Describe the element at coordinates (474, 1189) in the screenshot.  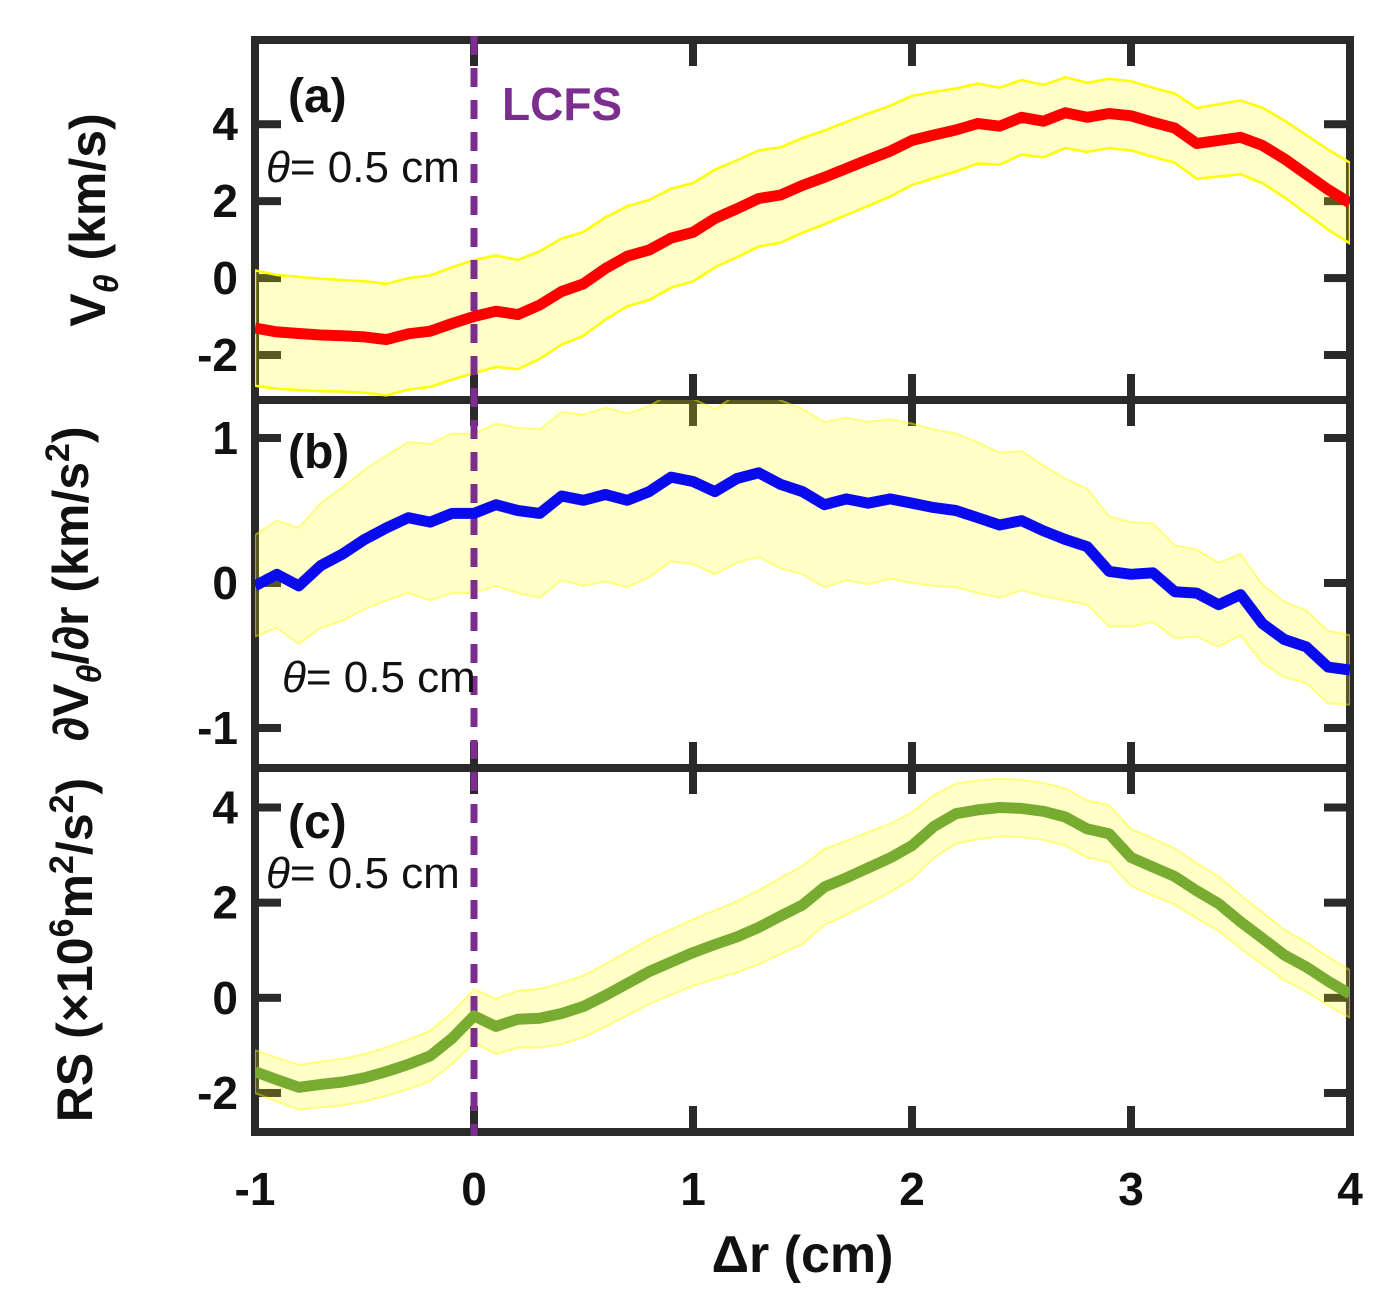
I see `xtick-label-0: 0` at that location.